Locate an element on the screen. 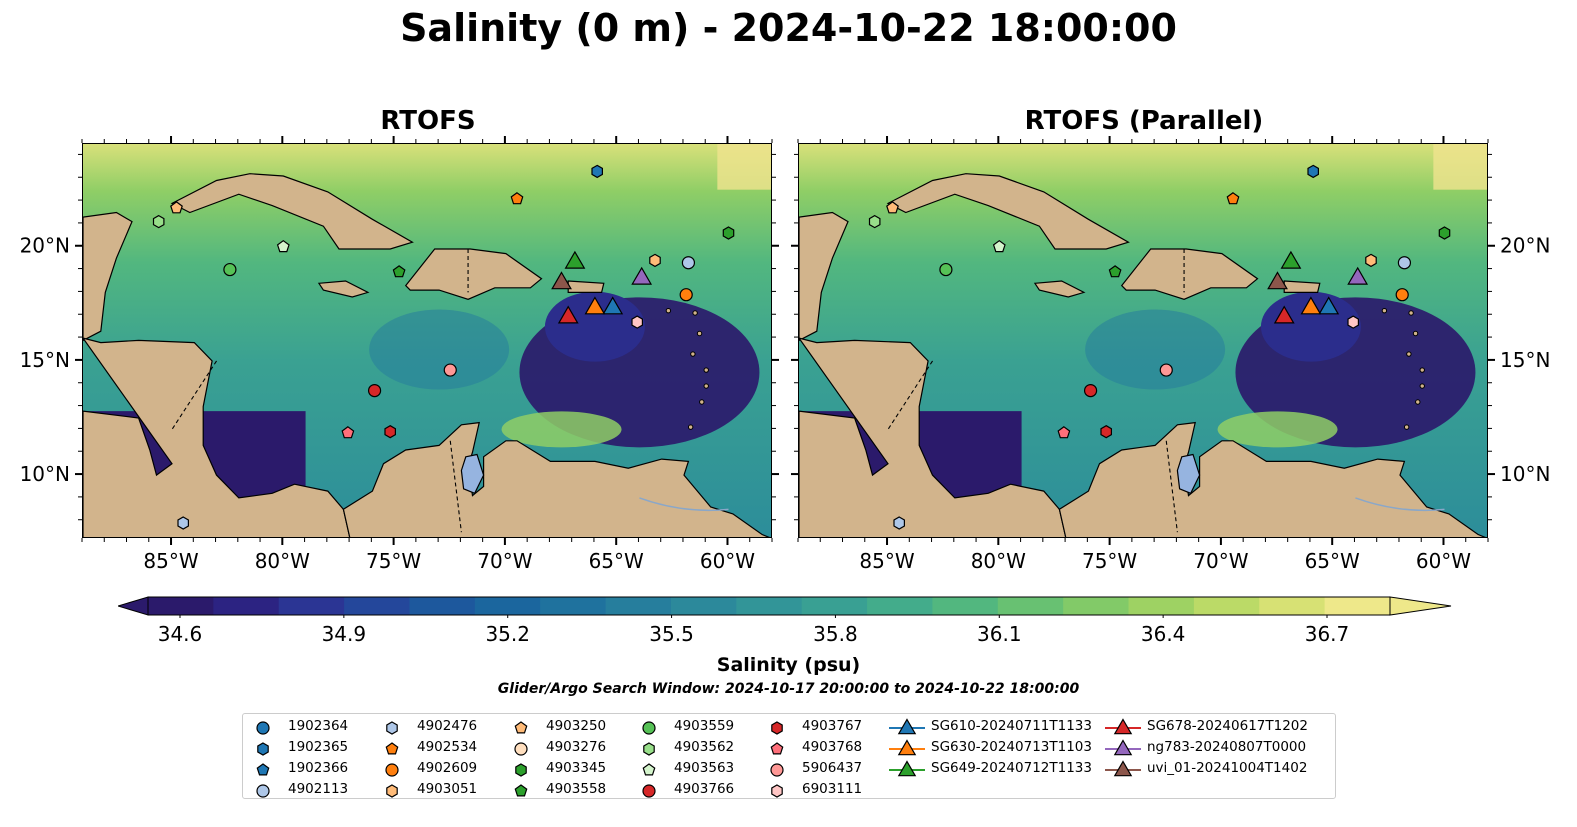  legend-label: 4903559 is located at coordinates (704, 726).